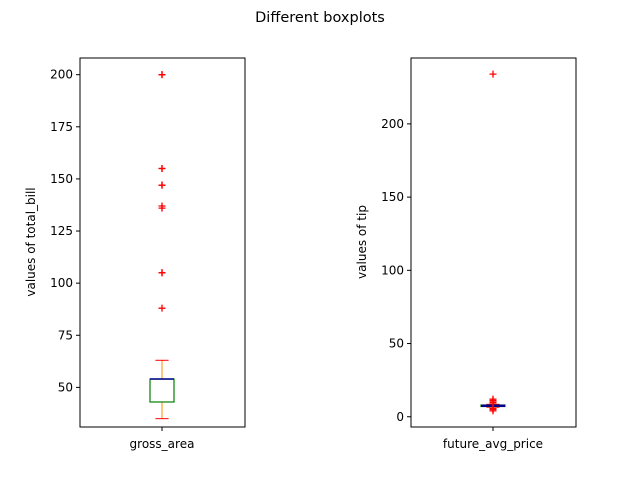 The height and width of the screenshot is (480, 640). What do you see at coordinates (400, 417) in the screenshot?
I see `y-tick-label: 0` at bounding box center [400, 417].